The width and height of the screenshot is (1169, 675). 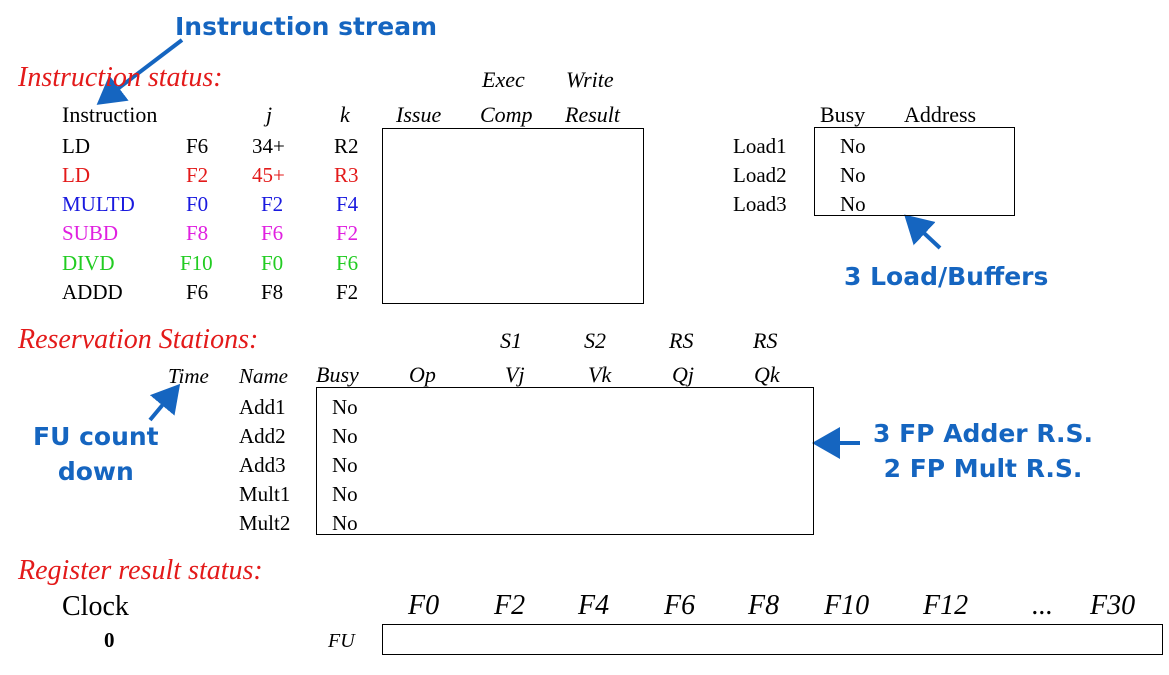 I want to click on write-header-top: Write, so click(x=590, y=79).